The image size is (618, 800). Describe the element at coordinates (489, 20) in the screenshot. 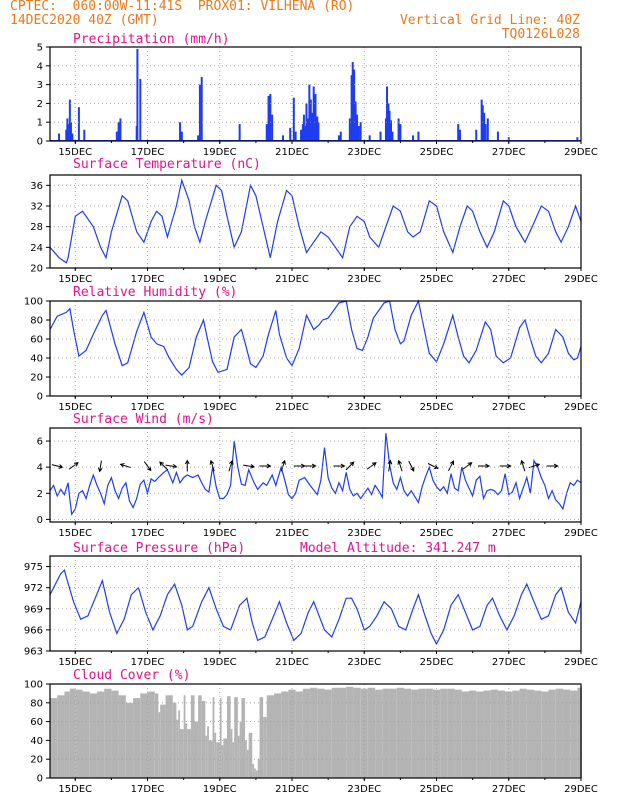

I see `header-grid-line: Vertical Grid Line: 40Z` at that location.